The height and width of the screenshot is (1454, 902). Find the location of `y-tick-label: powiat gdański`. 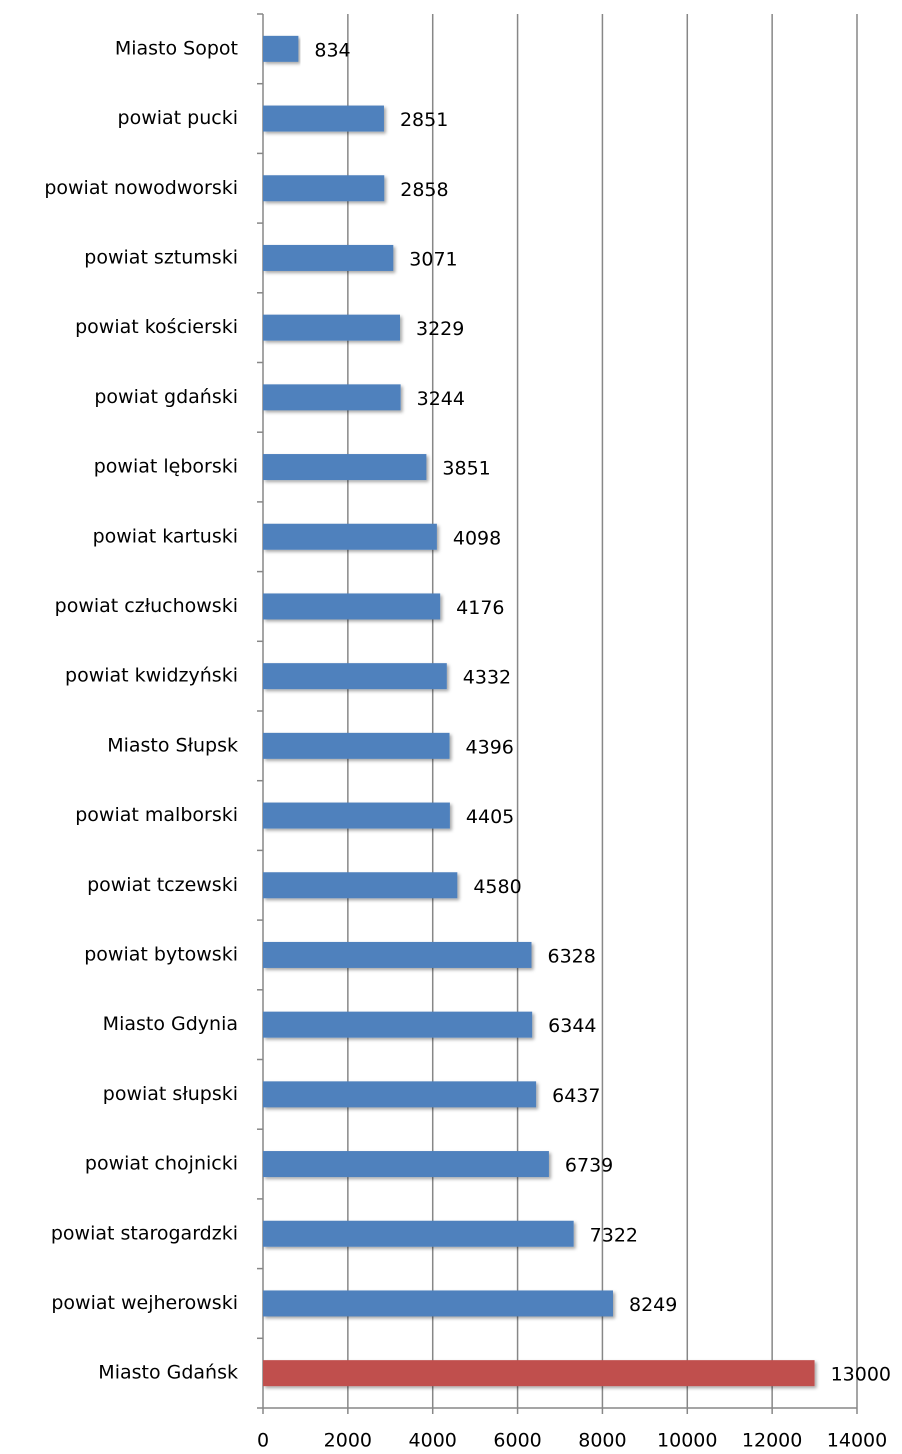

y-tick-label: powiat gdański is located at coordinates (166, 397).